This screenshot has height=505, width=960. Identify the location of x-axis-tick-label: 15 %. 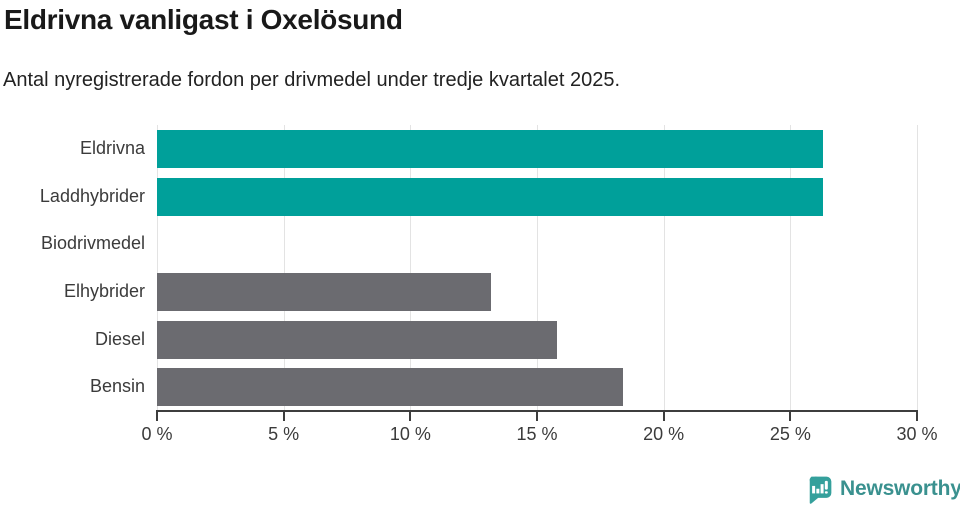
(537, 434).